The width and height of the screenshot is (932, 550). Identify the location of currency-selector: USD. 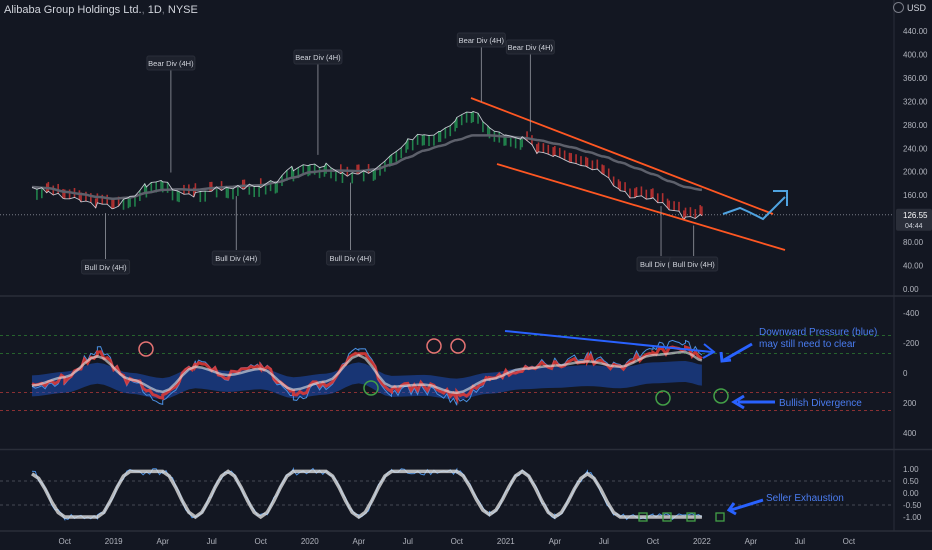
(909, 7).